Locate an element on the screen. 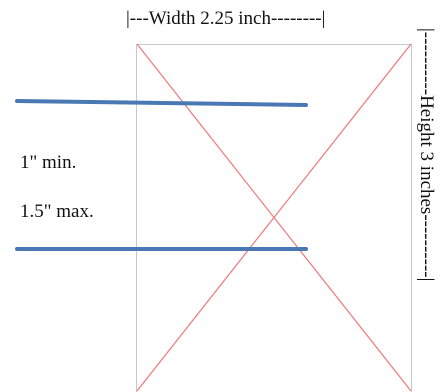 This screenshot has width=448, height=392. min-label: 1" min. is located at coordinates (48, 162).